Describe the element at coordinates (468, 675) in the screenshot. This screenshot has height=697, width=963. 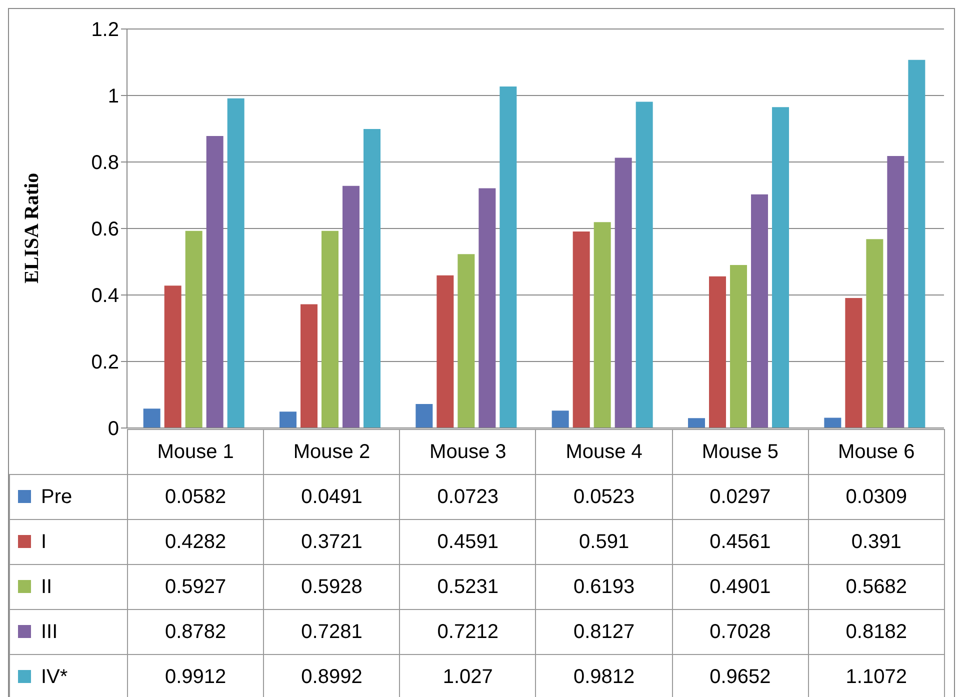
I see `data-label: 1.027` at that location.